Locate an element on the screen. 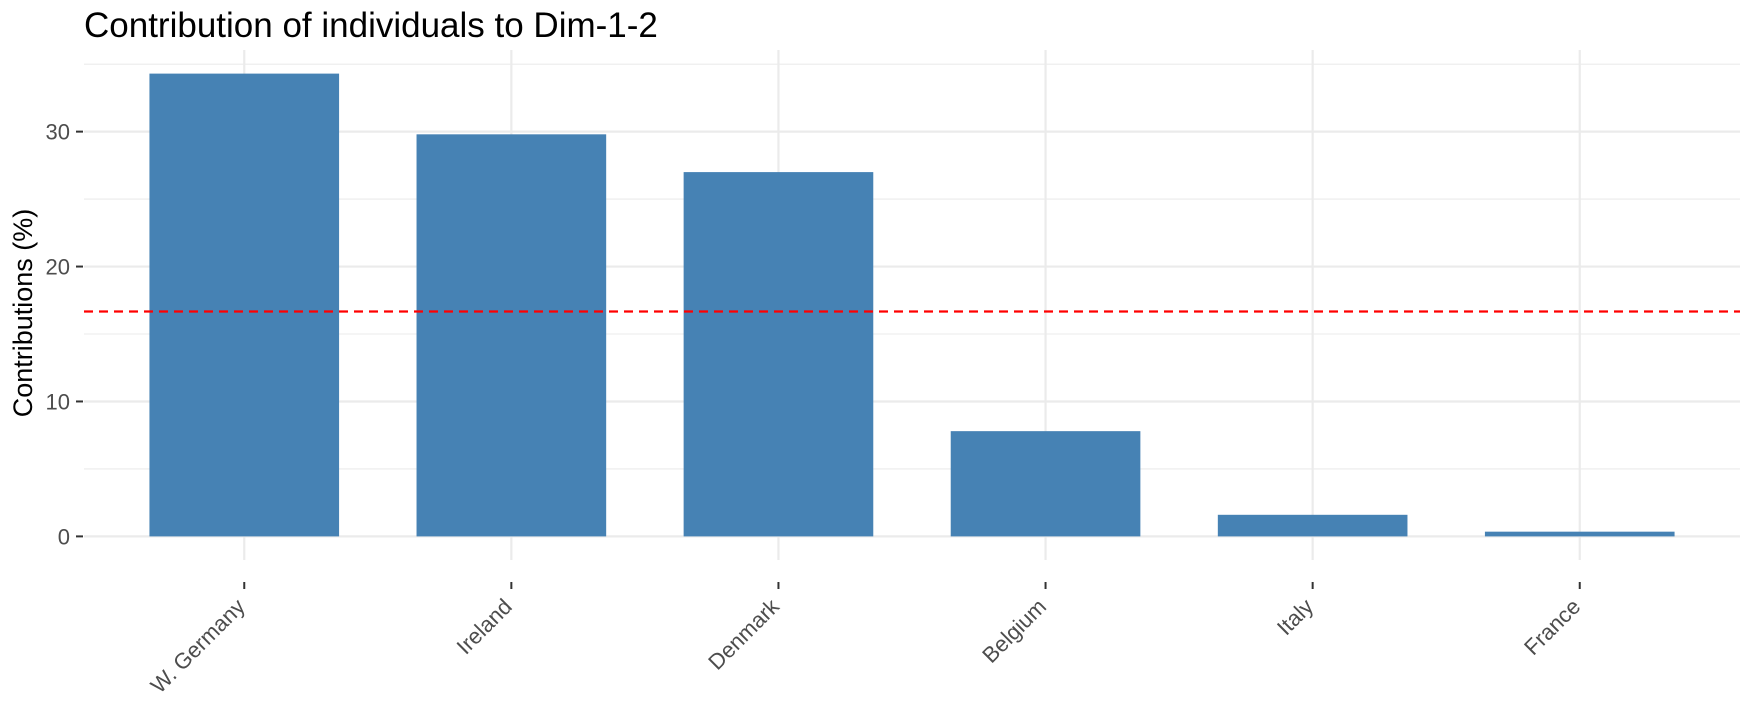  x-tick-label: Belgium is located at coordinates (1014, 631).